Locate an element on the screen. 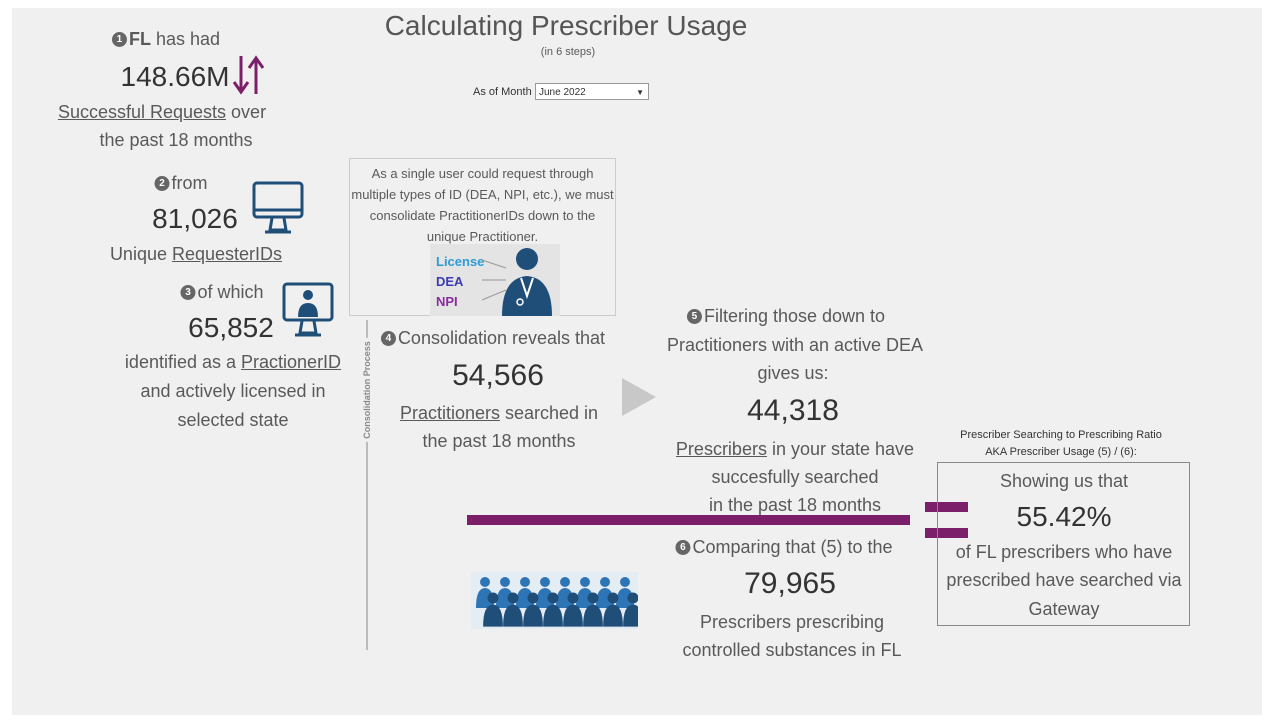 The height and width of the screenshot is (721, 1270). step6-lead: 6 Comparing that (5) to the is located at coordinates (784, 547).